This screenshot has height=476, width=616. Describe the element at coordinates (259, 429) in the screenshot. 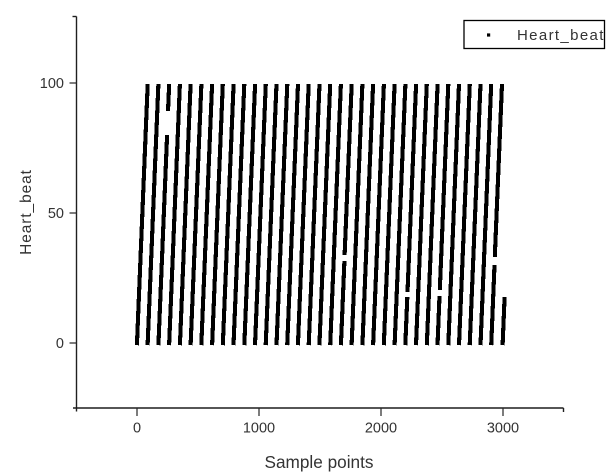

I see `svg-text: 1000` at that location.